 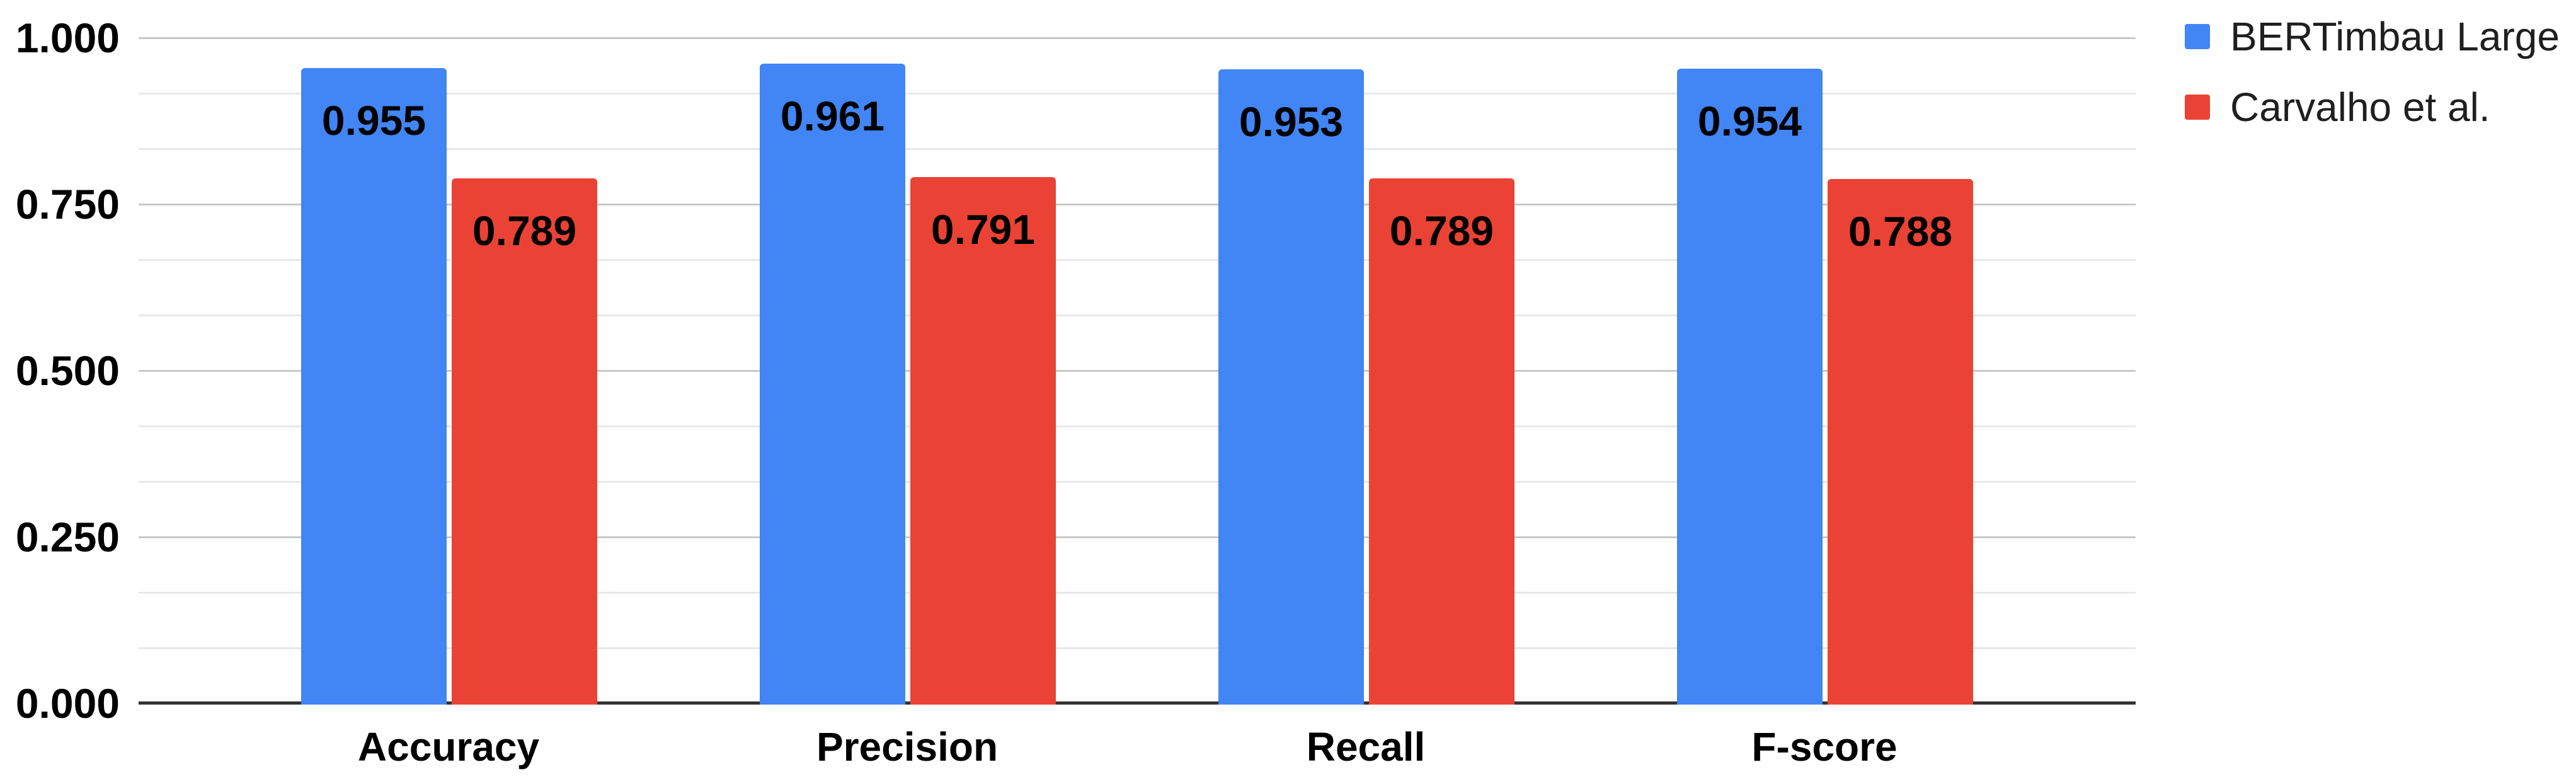 What do you see at coordinates (1824, 747) in the screenshot?
I see `x-category-label-f-score: F-score` at bounding box center [1824, 747].